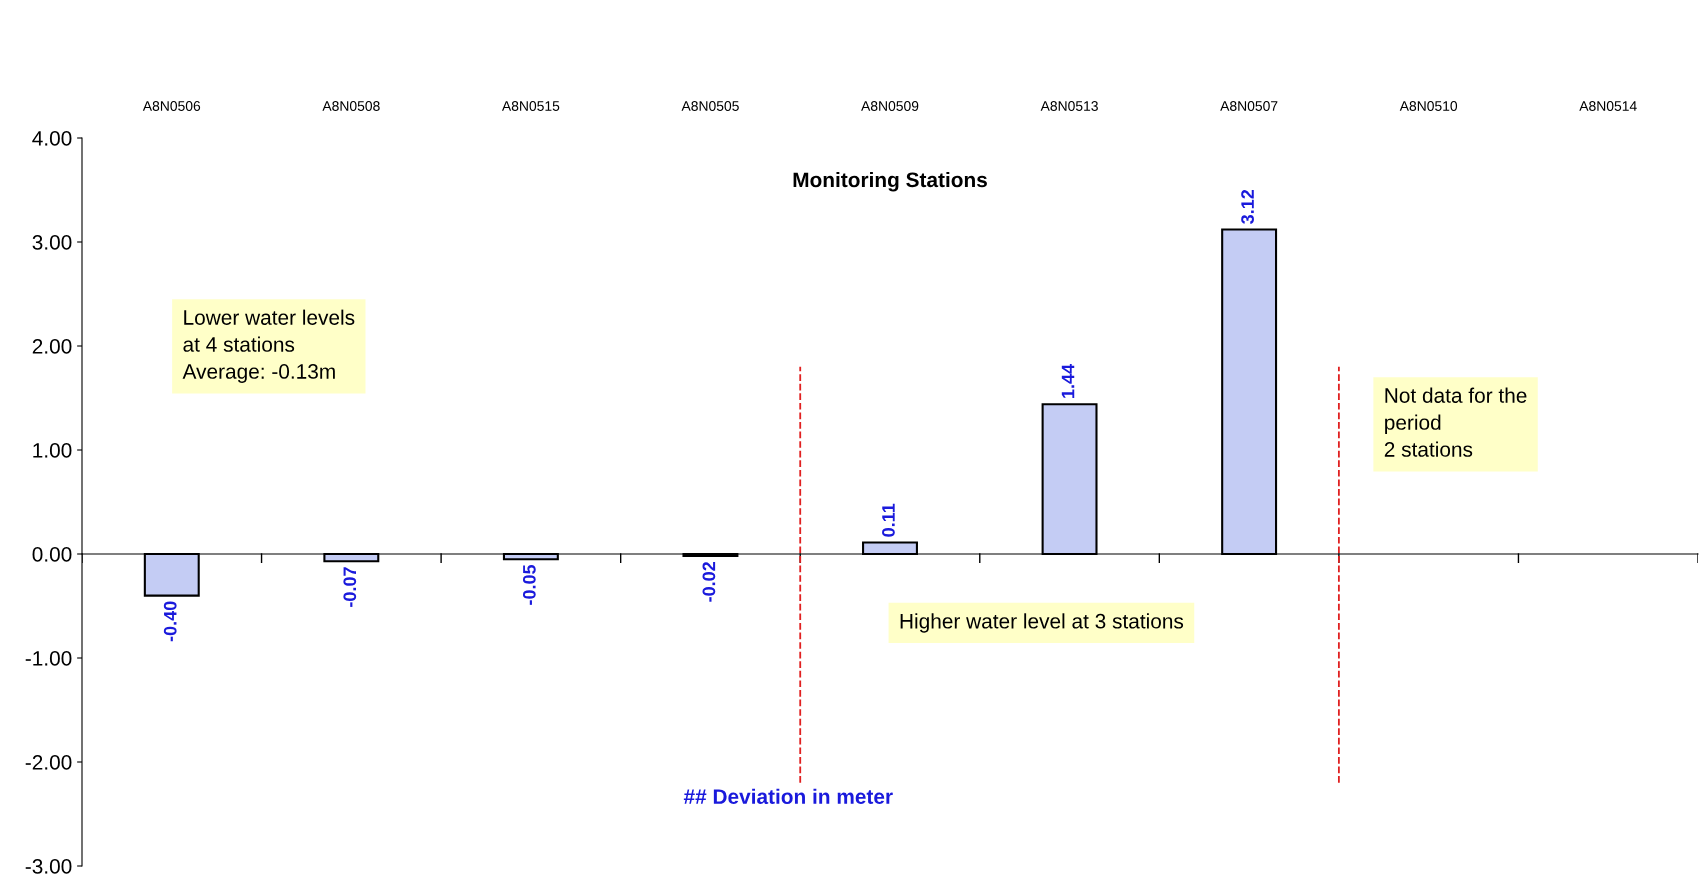  What do you see at coordinates (888, 520) in the screenshot?
I see `data-label: 0.11` at bounding box center [888, 520].